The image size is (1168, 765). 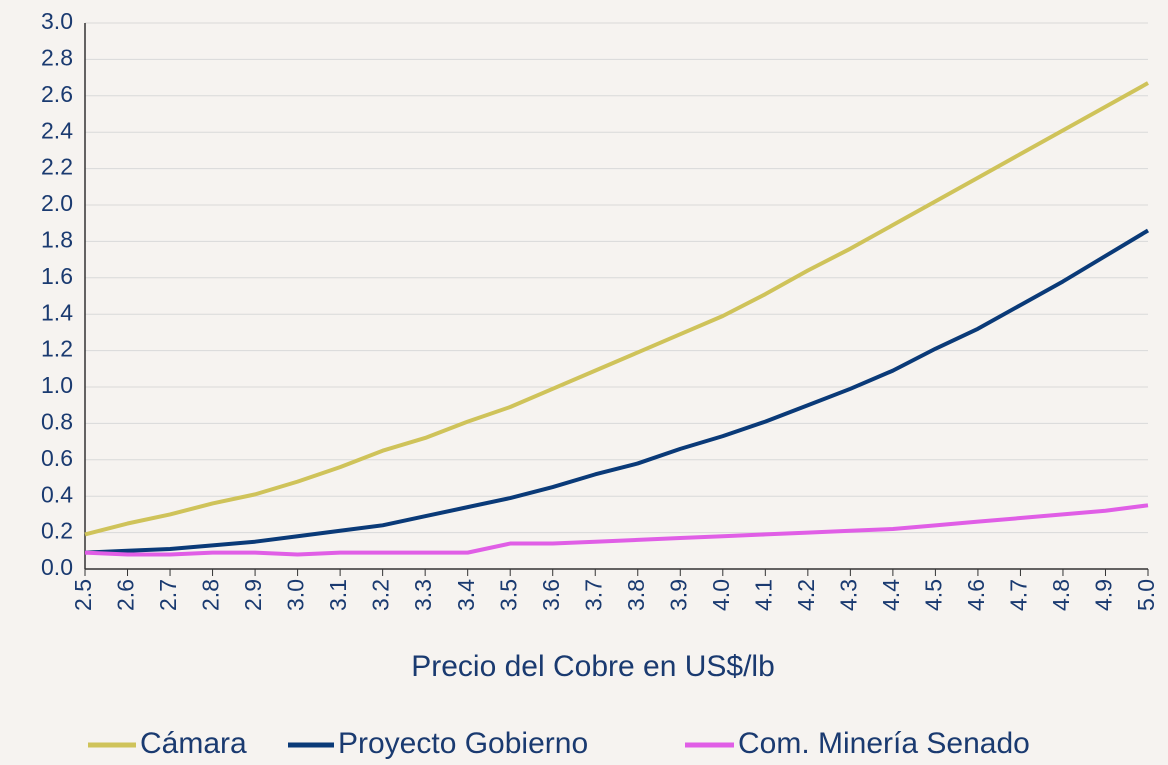 What do you see at coordinates (57, 276) in the screenshot?
I see `y-tick-label: 1.6` at bounding box center [57, 276].